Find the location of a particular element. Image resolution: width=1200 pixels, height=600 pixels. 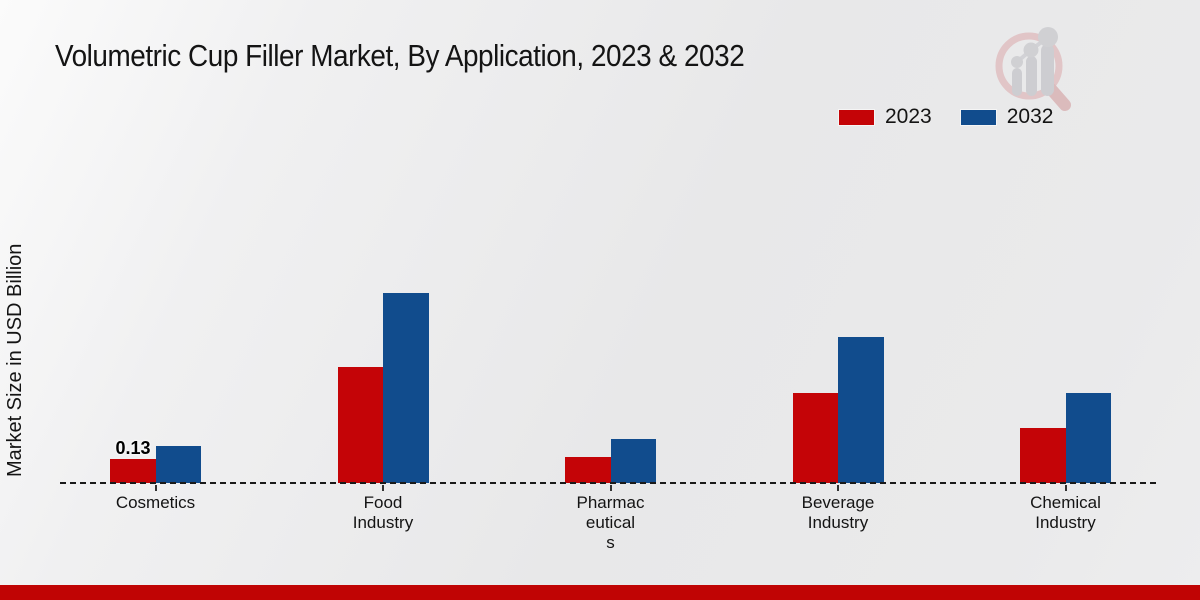

logo-dot-mid is located at coordinates (1031, 50).